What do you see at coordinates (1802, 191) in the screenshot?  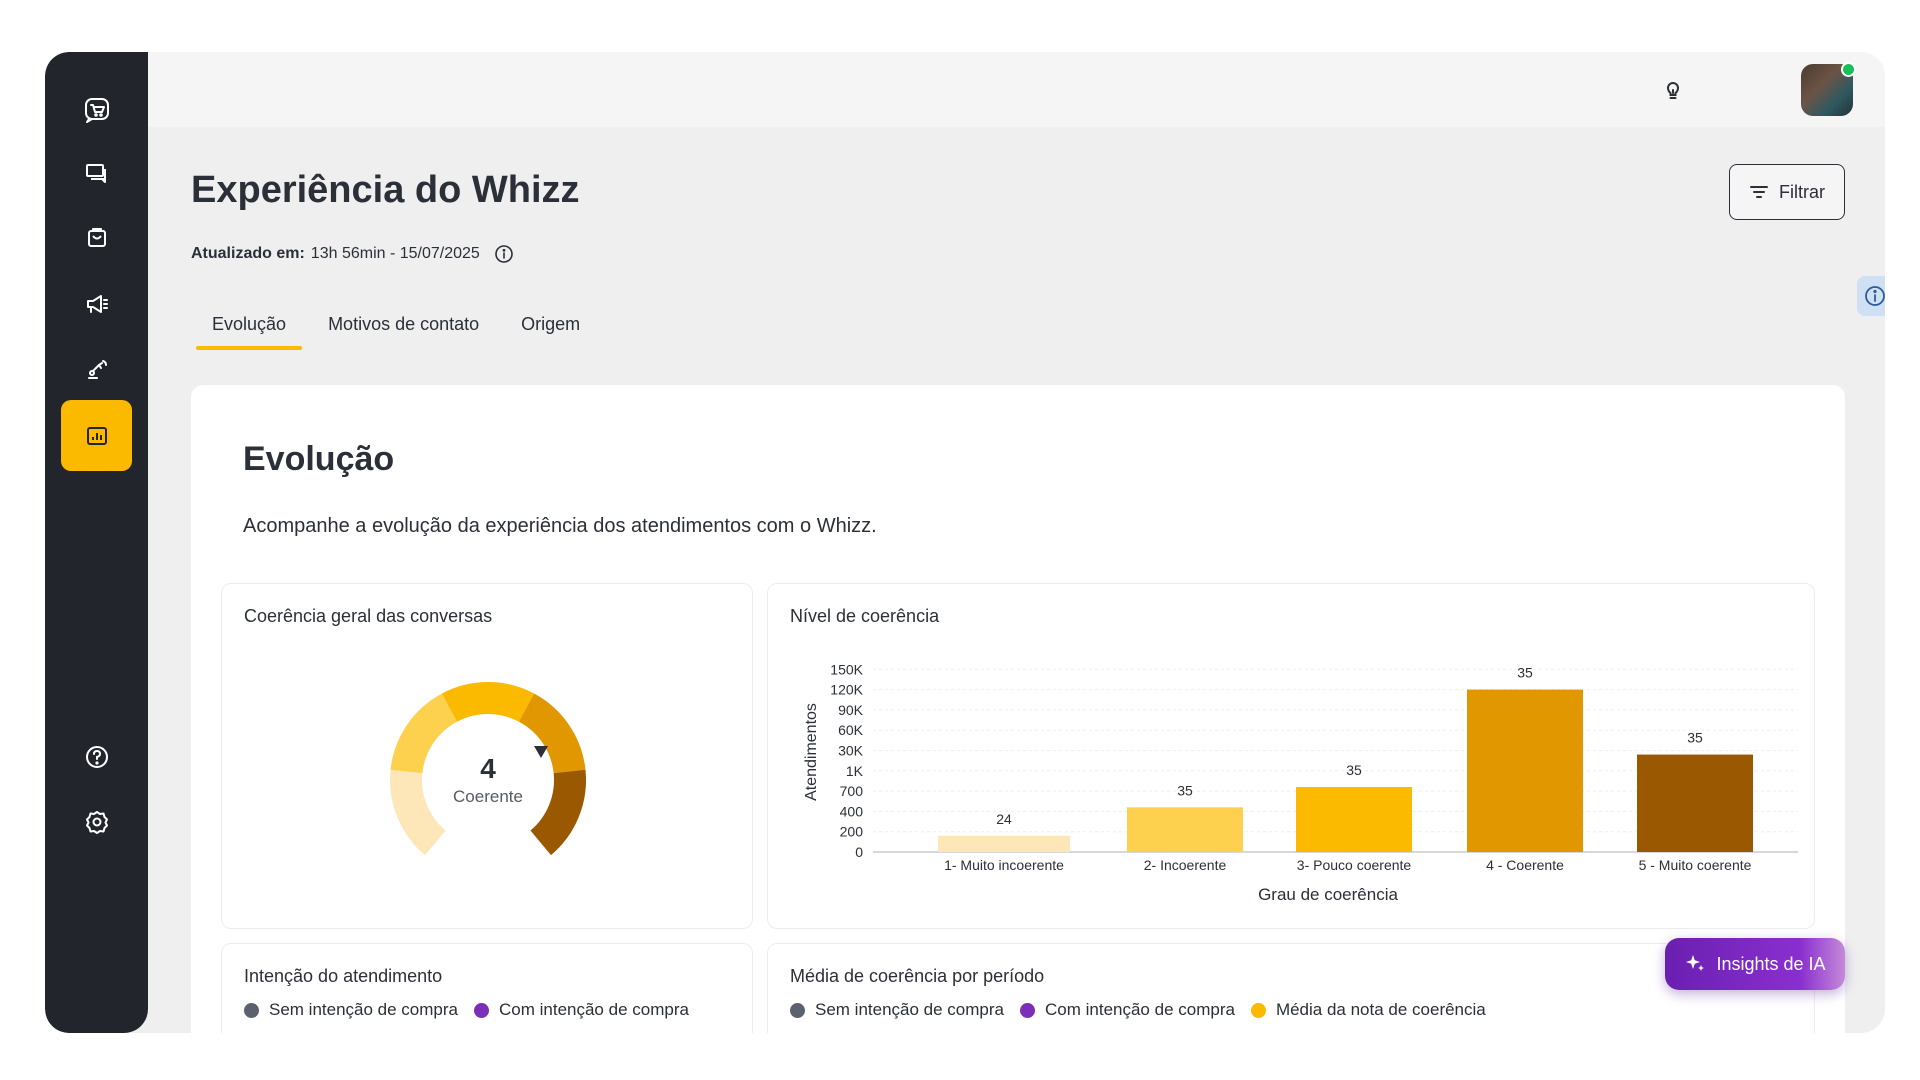 I see `filter-label: Filtrar` at bounding box center [1802, 191].